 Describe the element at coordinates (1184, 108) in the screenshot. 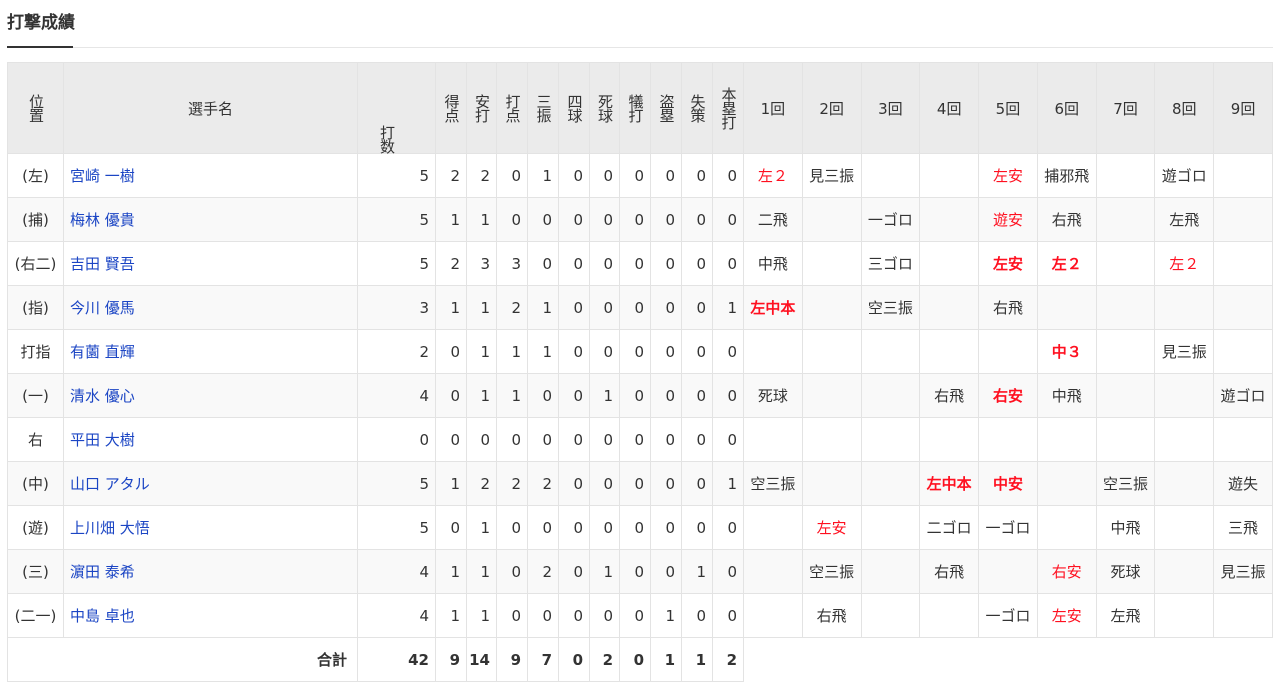

I see `header-inning: 8回` at that location.